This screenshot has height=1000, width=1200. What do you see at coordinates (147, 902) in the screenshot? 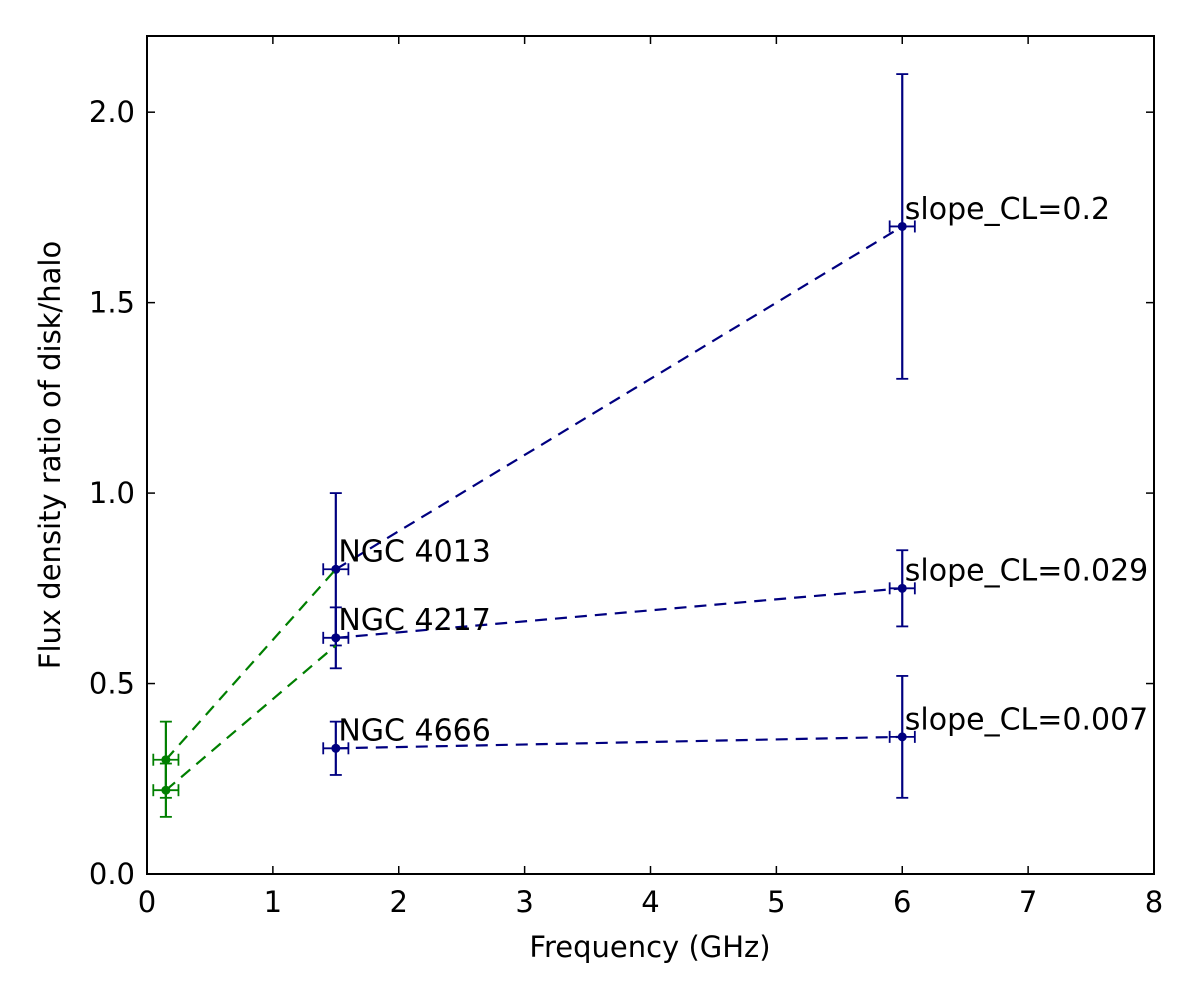
I see `x-tick-label: 0` at bounding box center [147, 902].